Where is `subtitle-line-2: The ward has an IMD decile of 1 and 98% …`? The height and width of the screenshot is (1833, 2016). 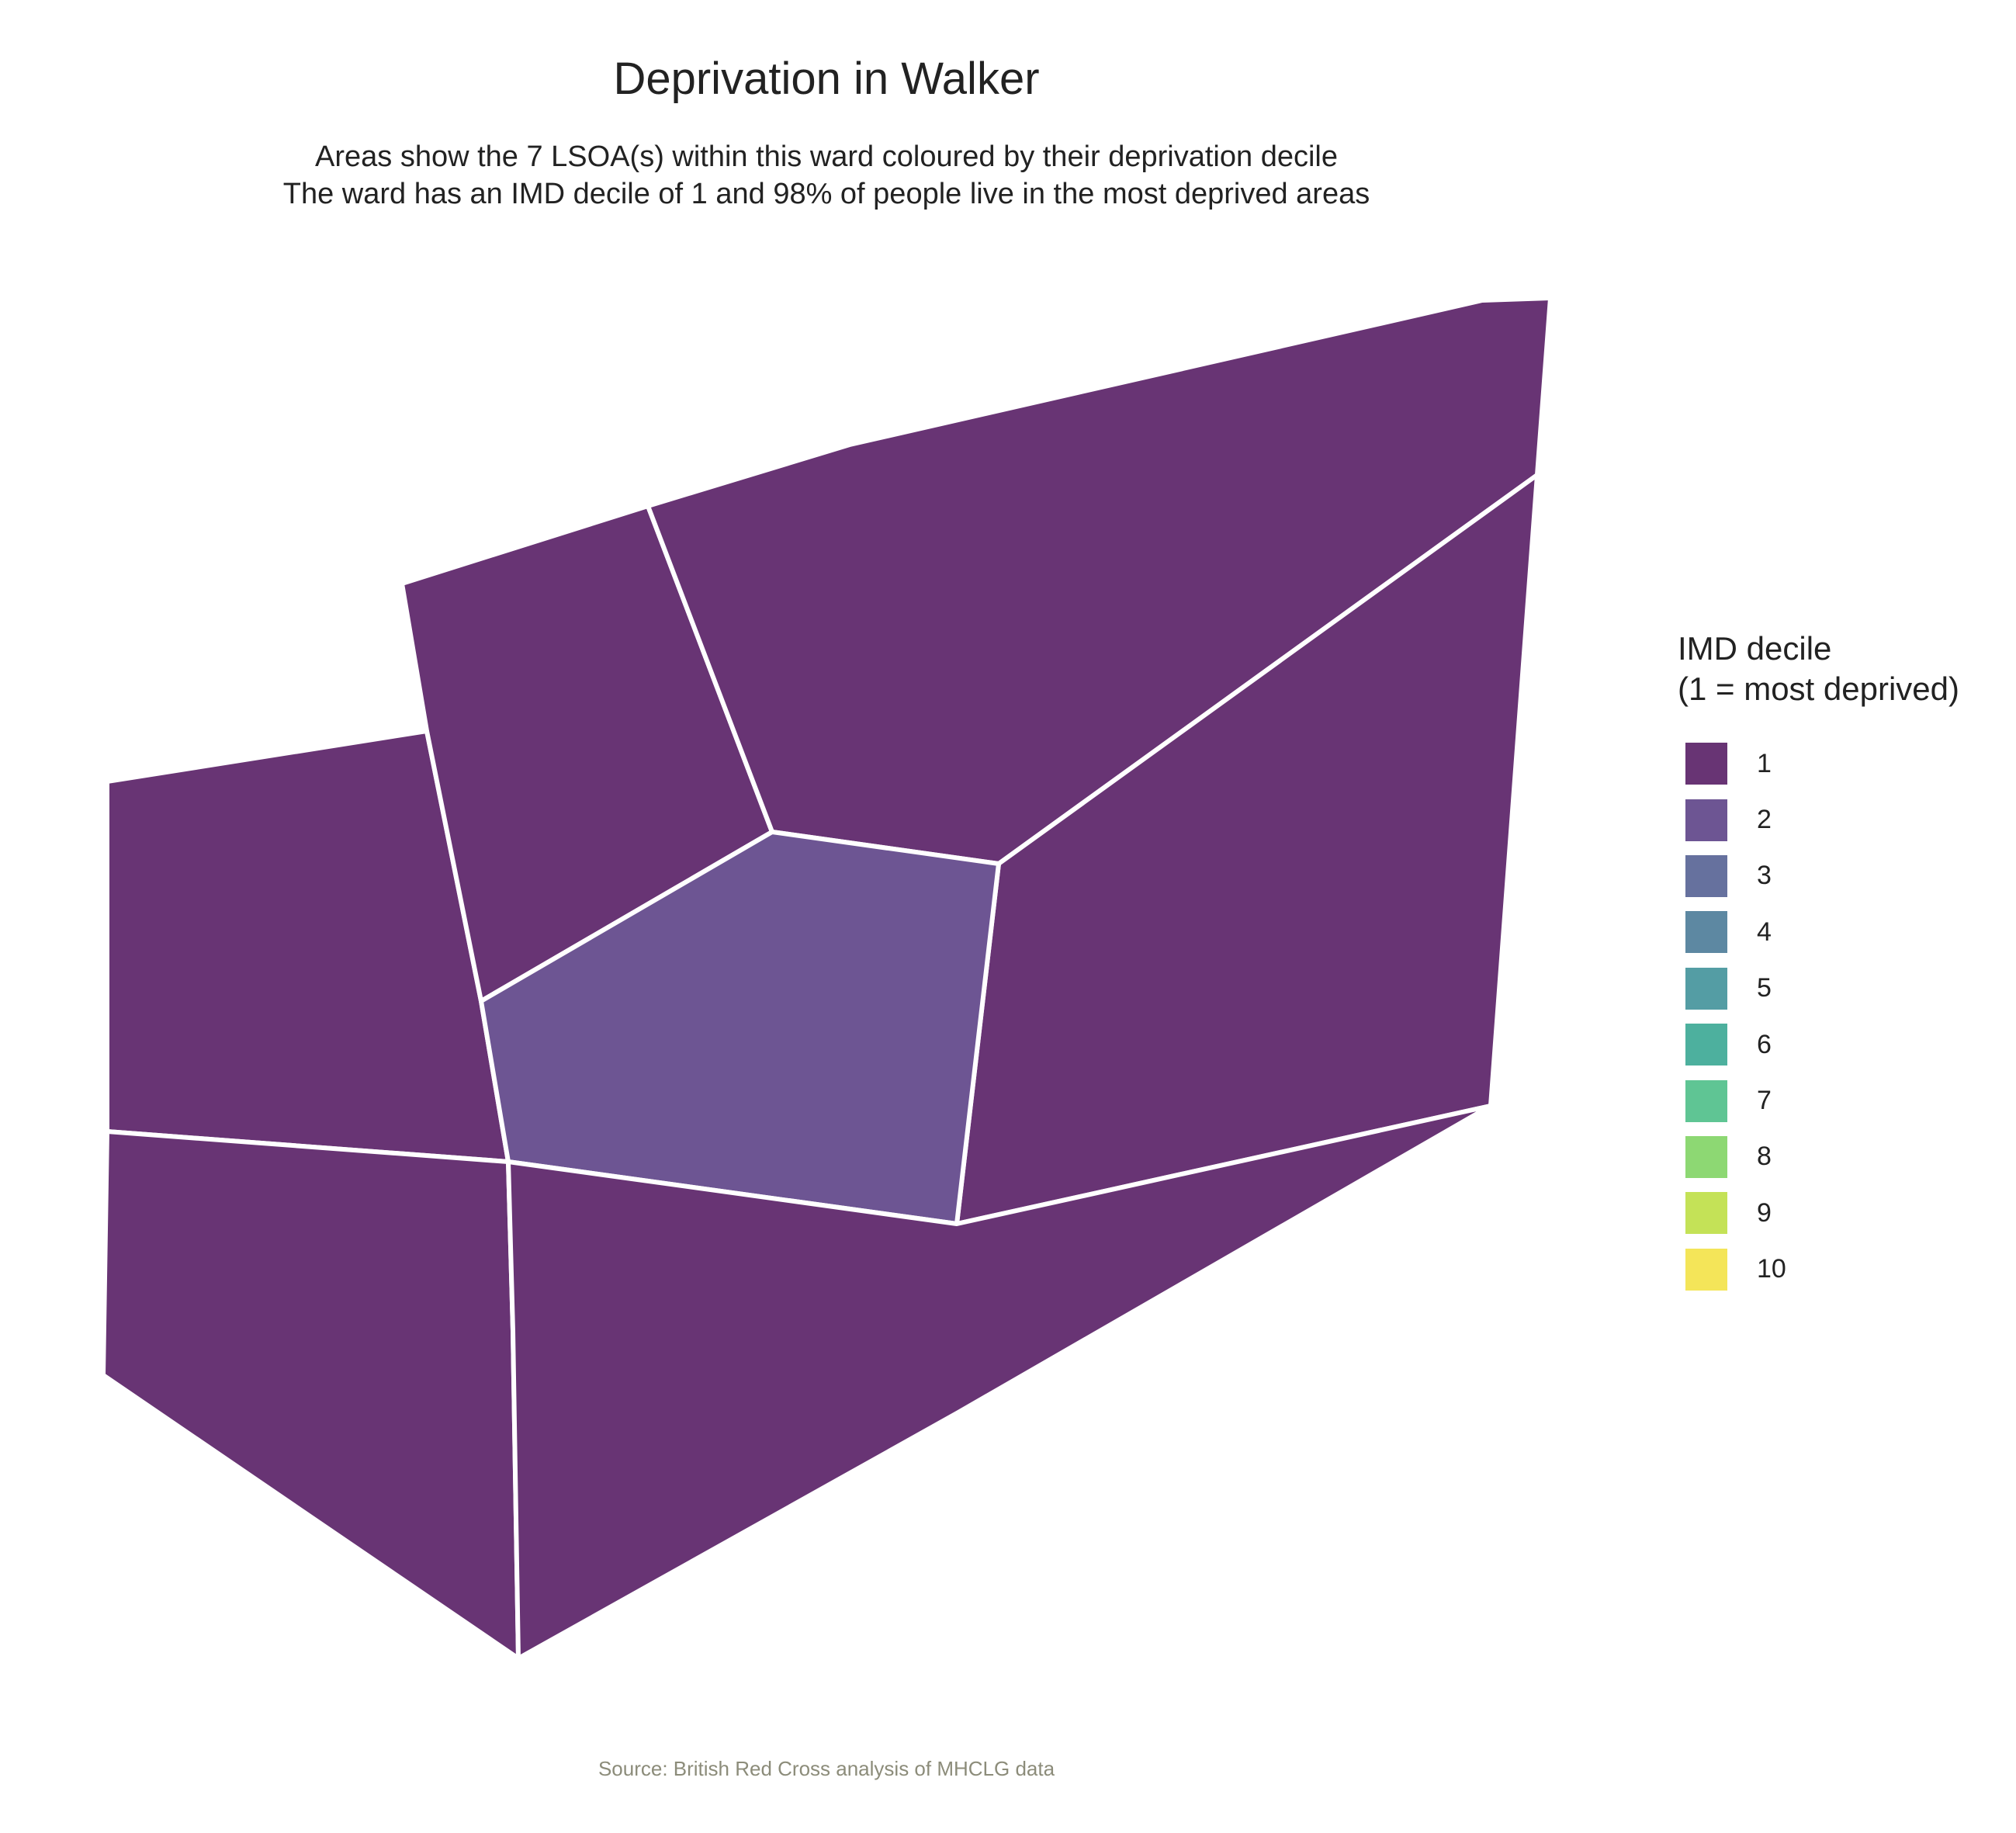 subtitle-line-2: The ward has an IMD decile of 1 and 98% … is located at coordinates (826, 194).